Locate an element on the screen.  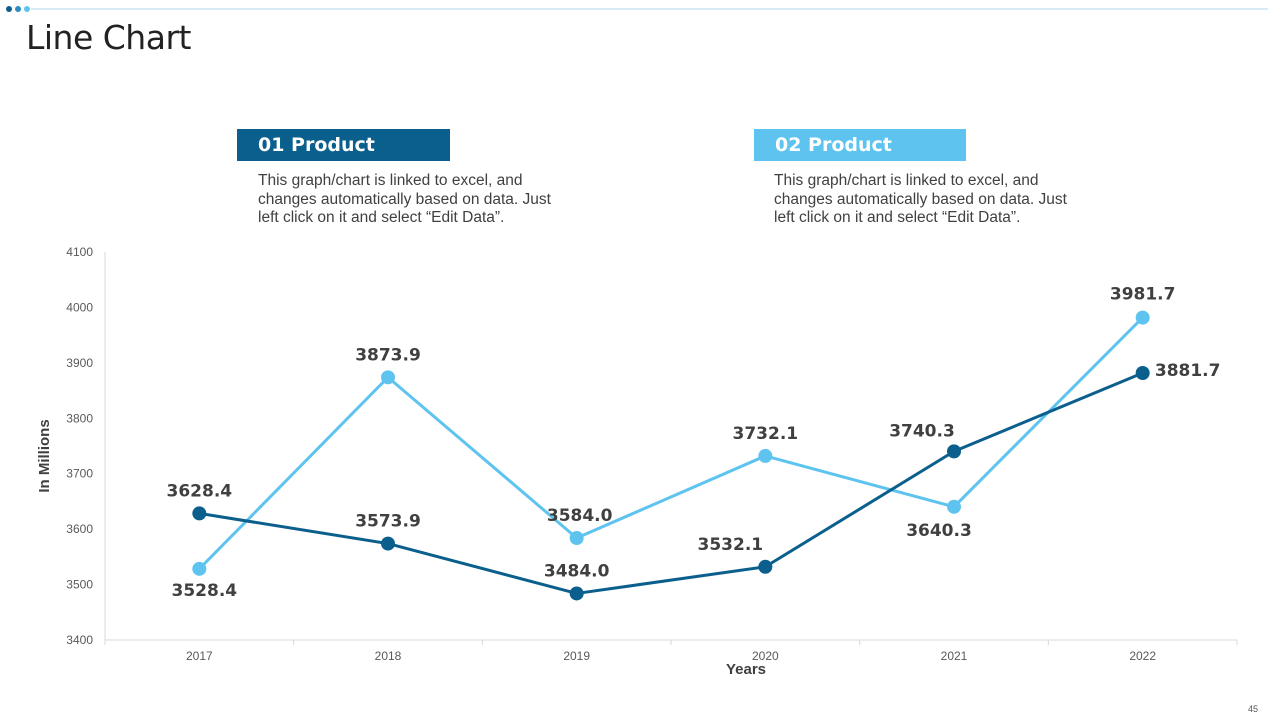
legend-product-02: 02 Product is located at coordinates (860, 145).